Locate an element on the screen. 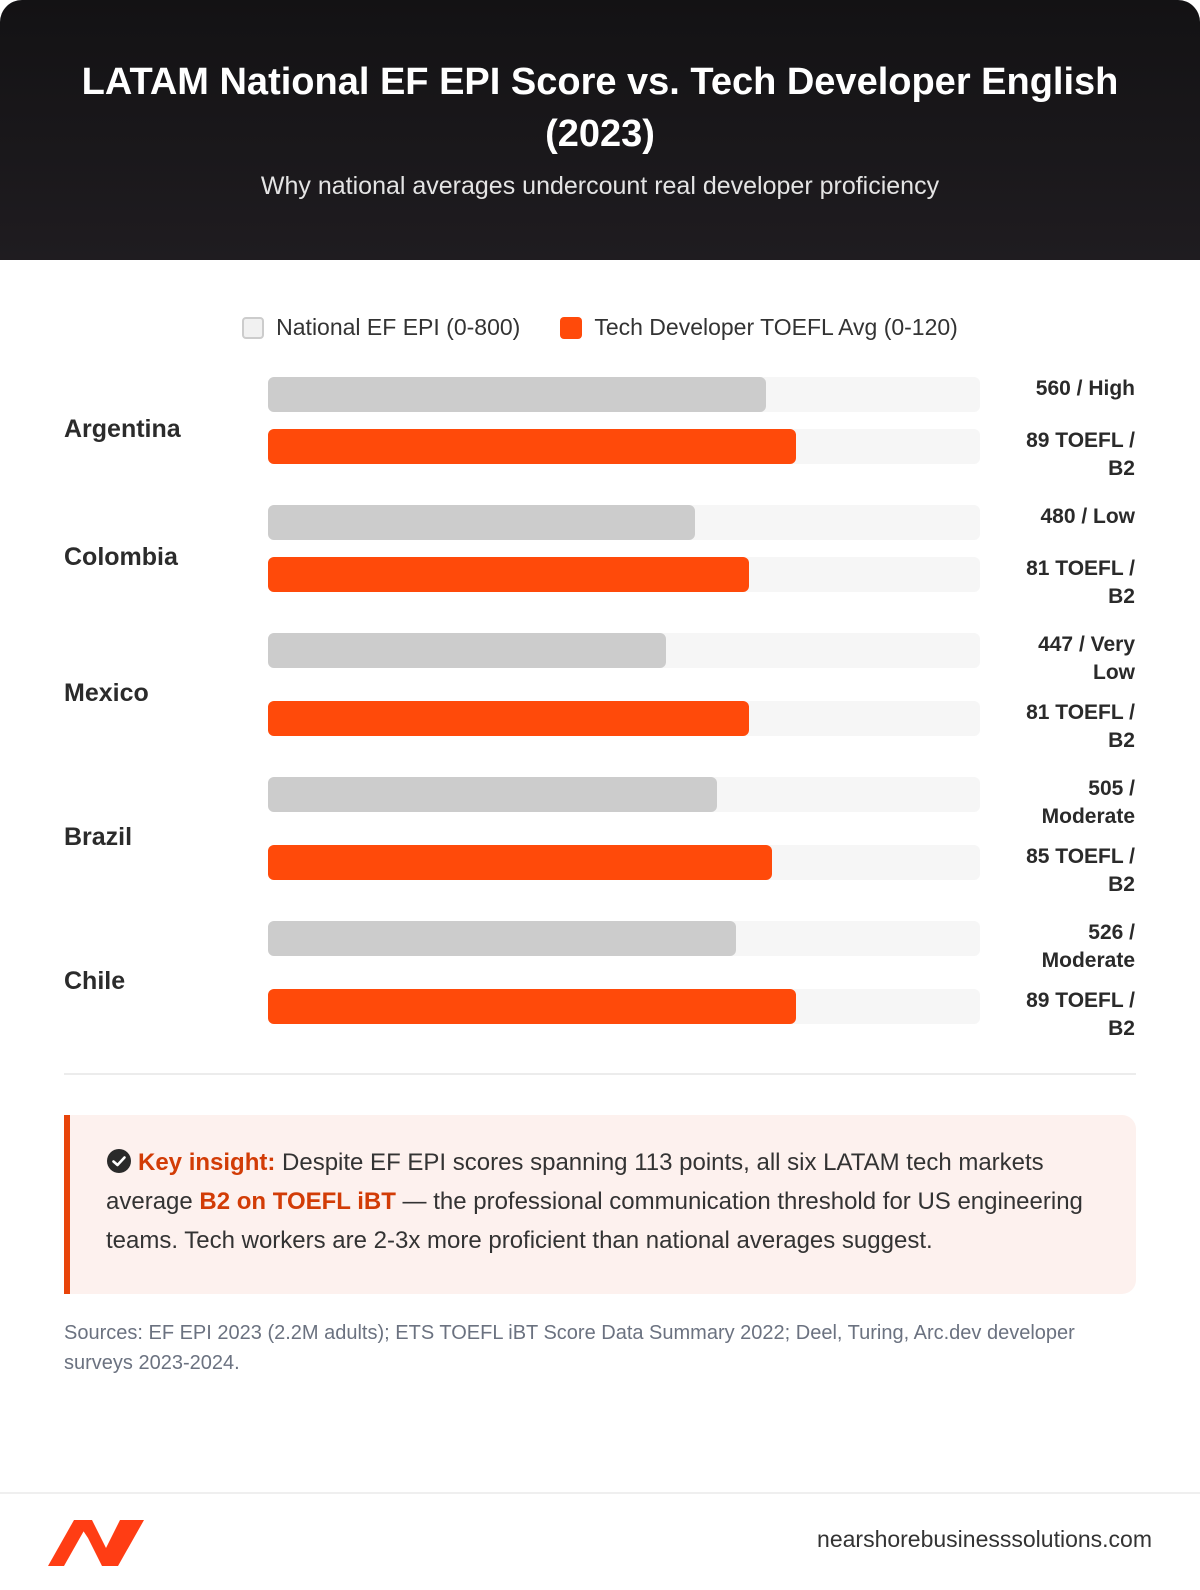 Image resolution: width=1200 pixels, height=1590 pixels. category-label: Argentina is located at coordinates (122, 428).